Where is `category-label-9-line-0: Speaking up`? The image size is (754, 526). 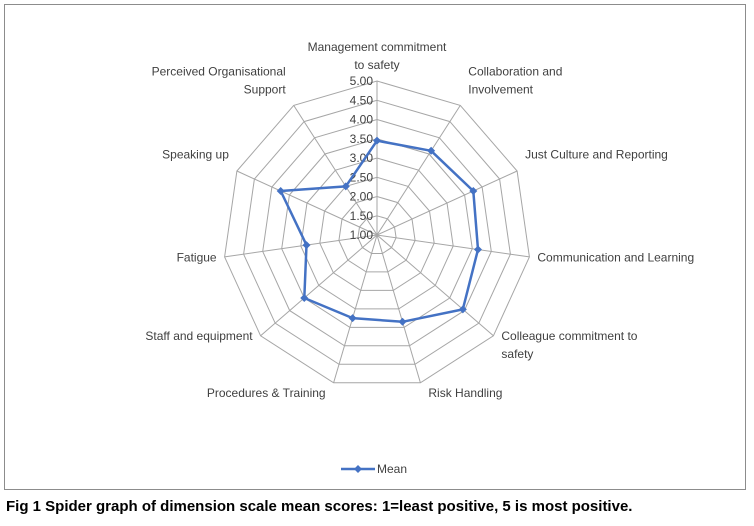
category-label-9-line-0: Speaking up is located at coordinates (195, 154).